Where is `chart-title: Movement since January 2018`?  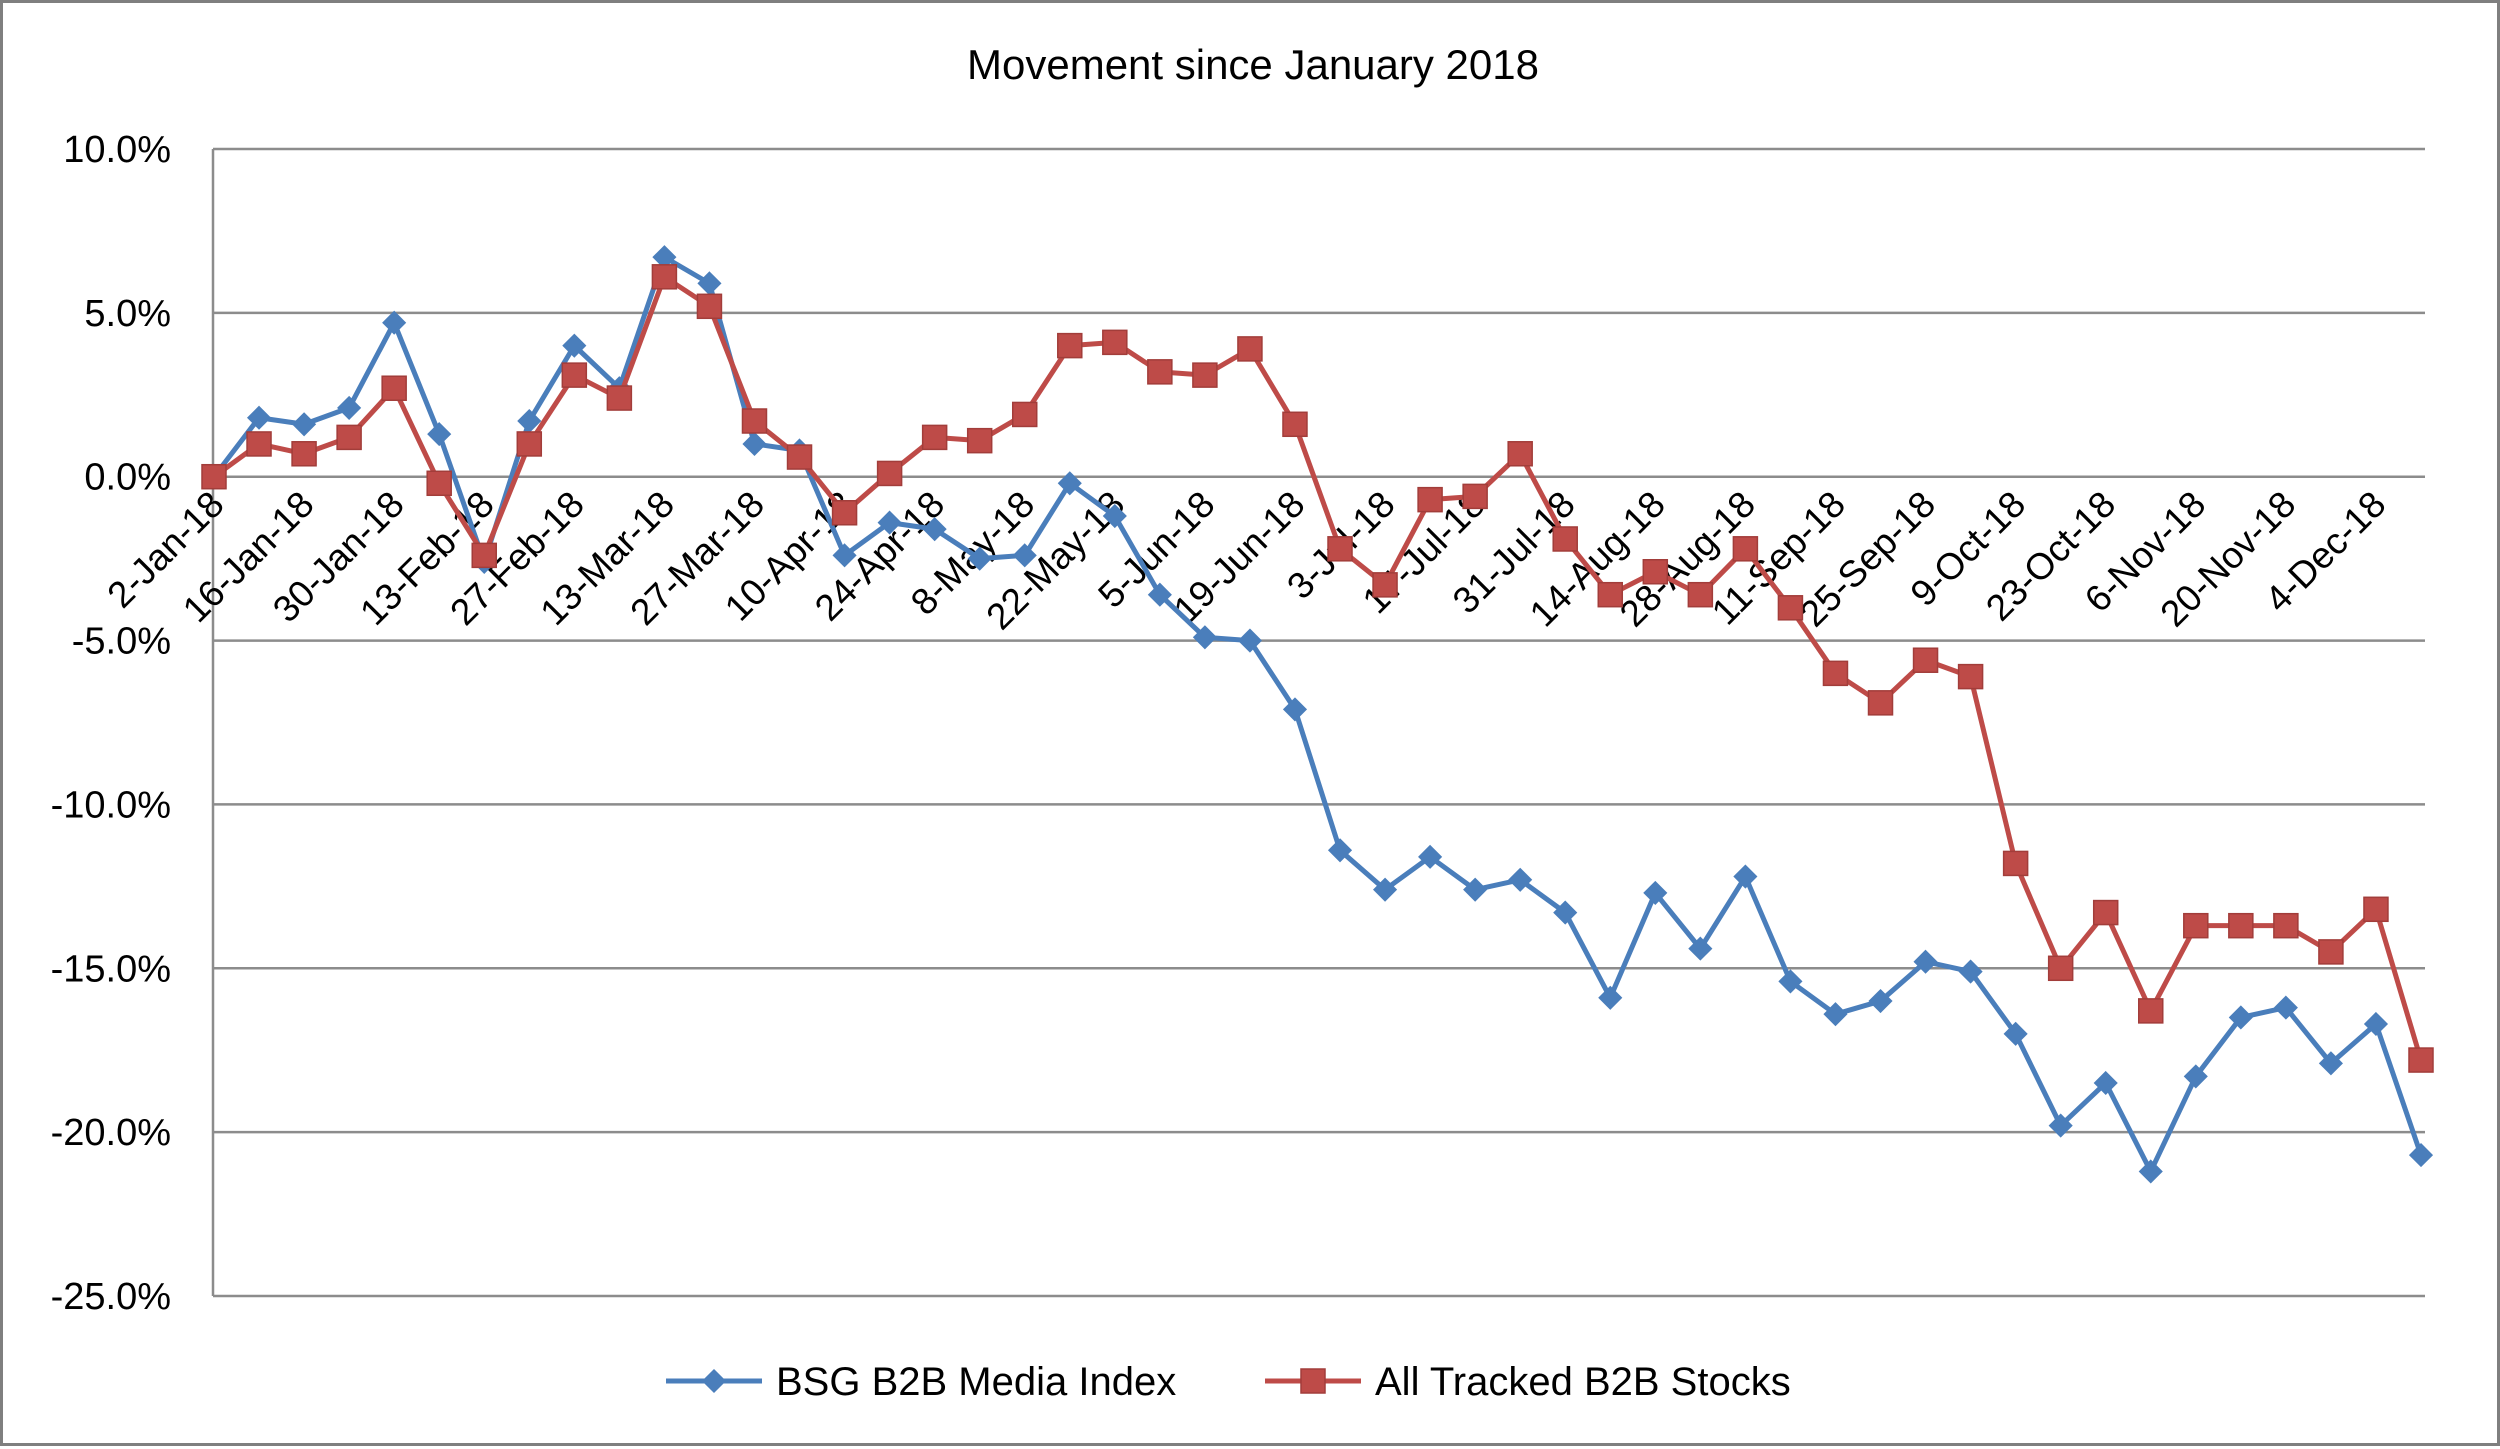
chart-title: Movement since January 2018 is located at coordinates (1253, 64).